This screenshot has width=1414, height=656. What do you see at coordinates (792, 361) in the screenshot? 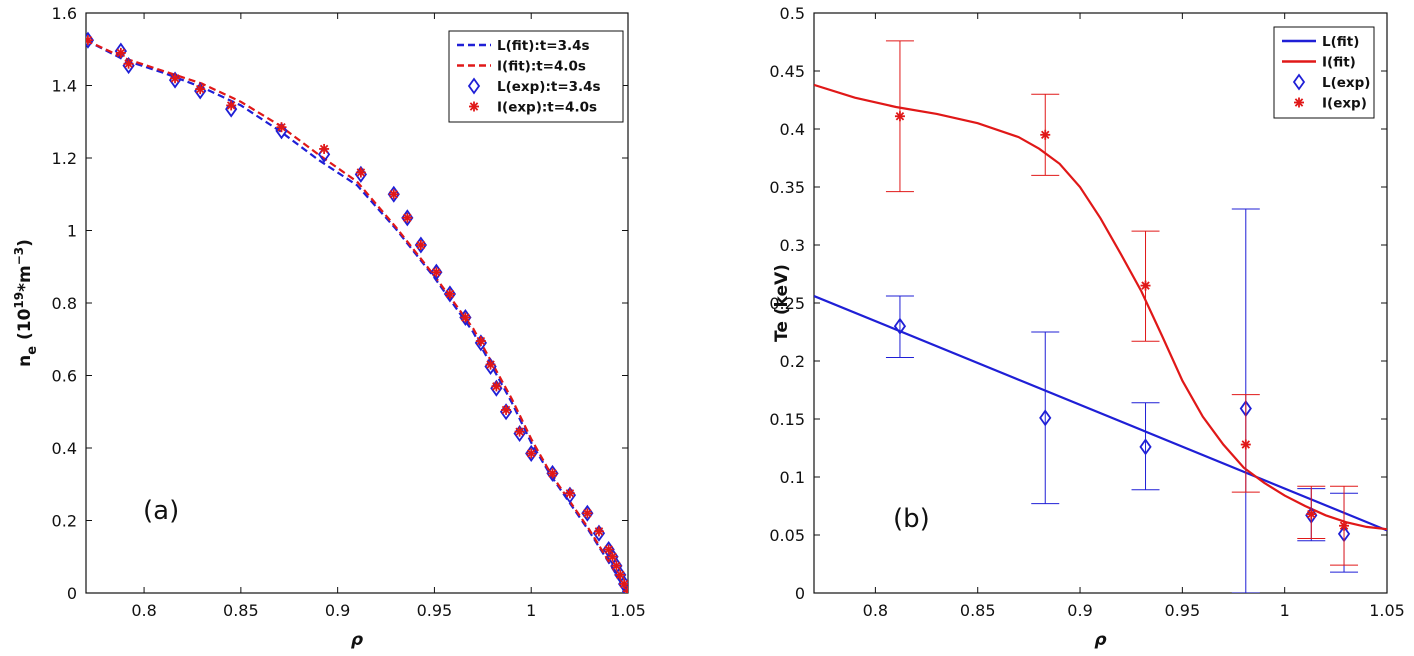
I see `y-tick-label: 0.2` at bounding box center [792, 361].